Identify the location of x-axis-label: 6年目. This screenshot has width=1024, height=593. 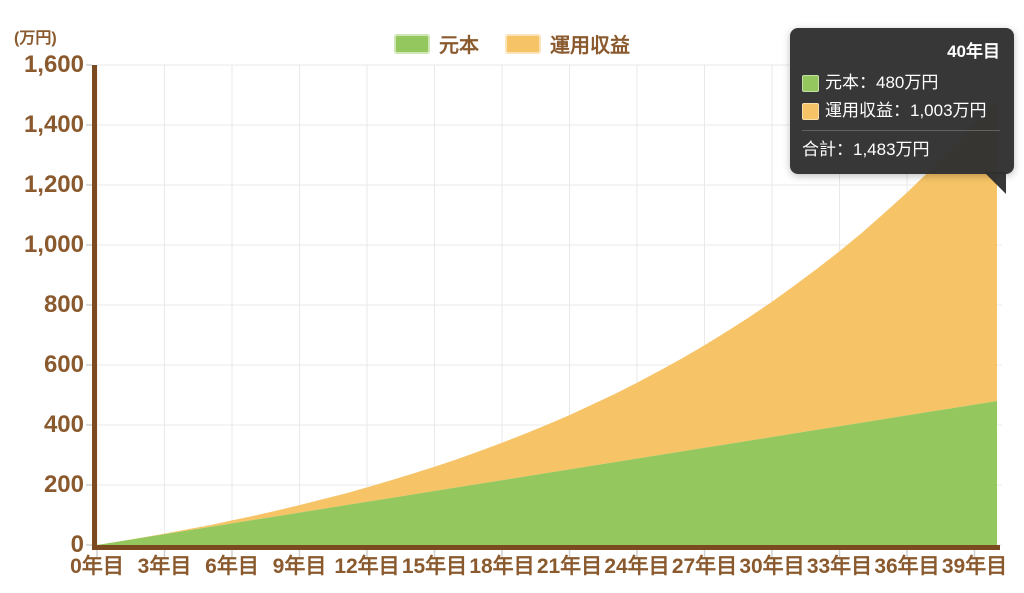
(232, 566).